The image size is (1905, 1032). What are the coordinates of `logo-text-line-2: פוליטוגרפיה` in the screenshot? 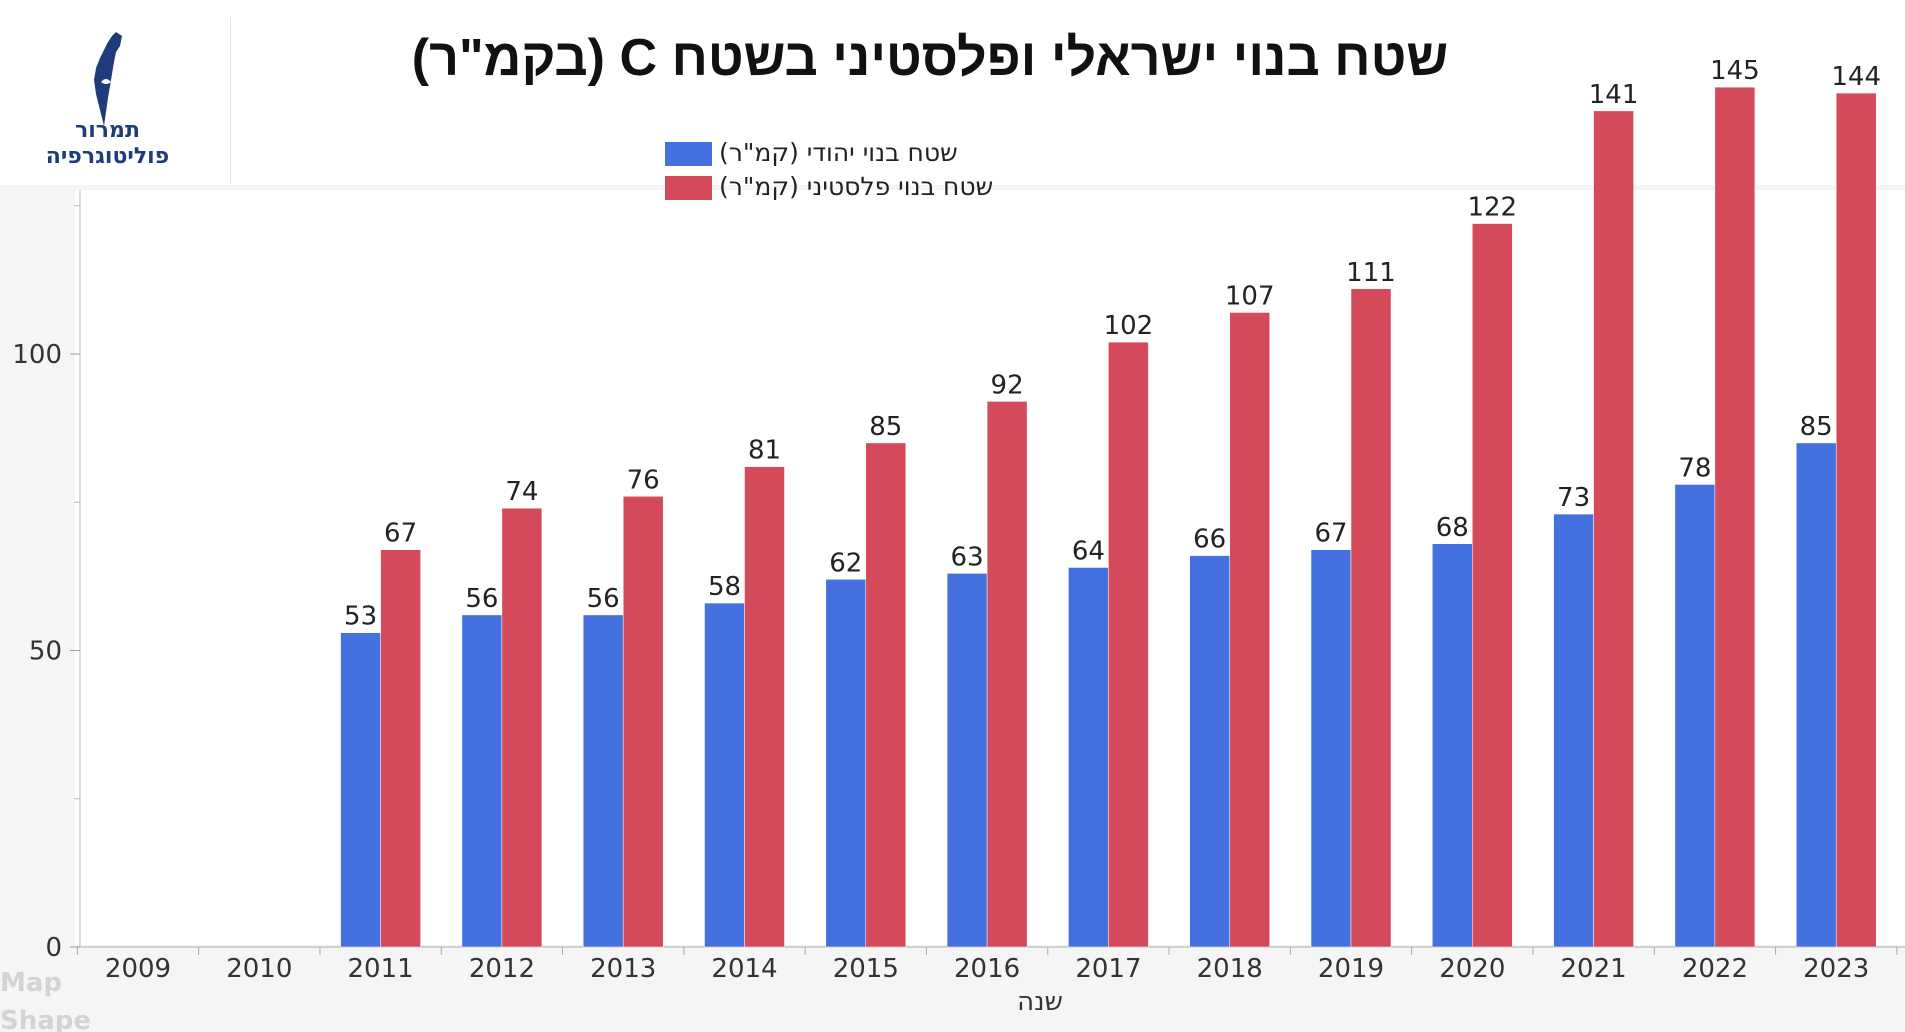 It's located at (107, 156).